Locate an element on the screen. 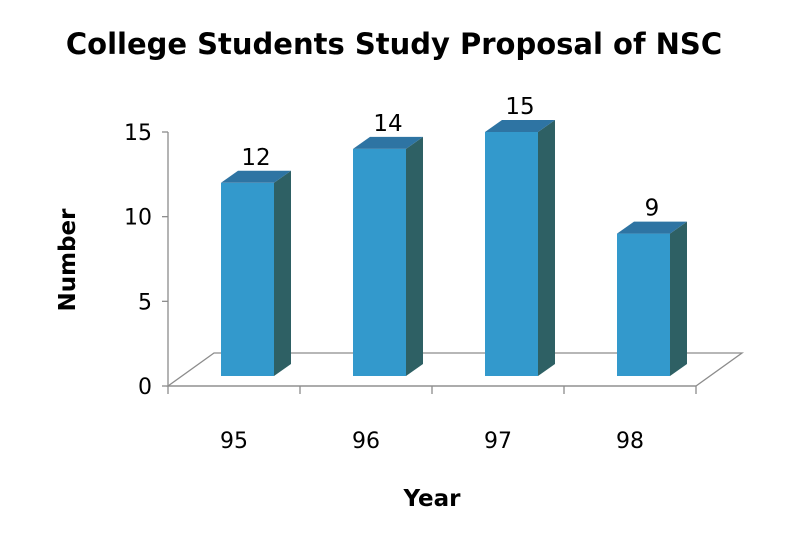 The image size is (789, 545). y-axis-title: Number is located at coordinates (68, 260).